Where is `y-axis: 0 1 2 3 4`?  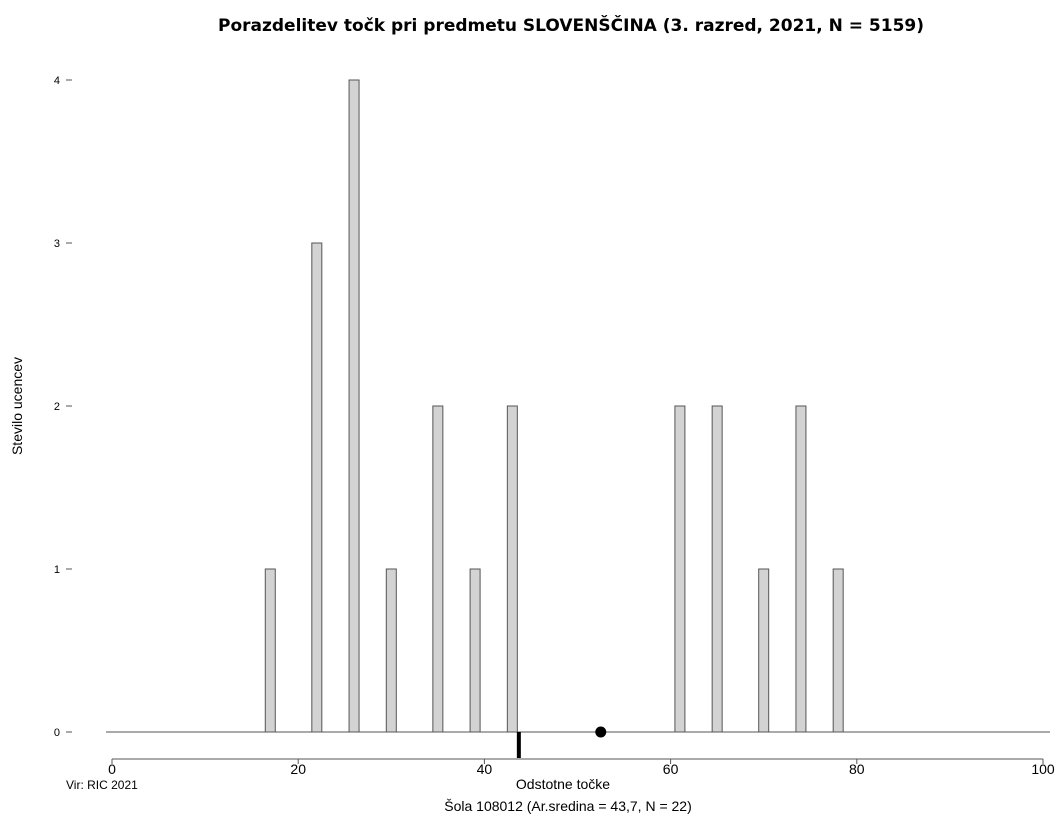
y-axis: 0 1 2 3 4 is located at coordinates (63, 407).